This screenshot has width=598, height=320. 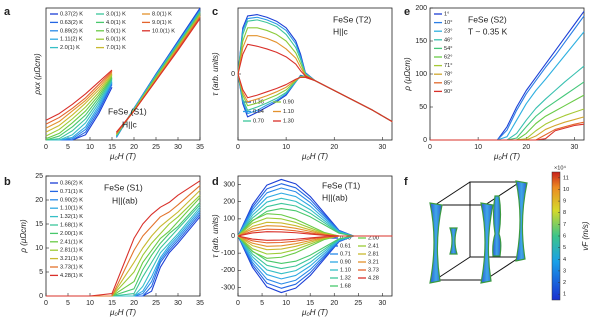 What do you see at coordinates (229, 184) in the screenshot?
I see `y-tick-label: 300` at bounding box center [229, 184].